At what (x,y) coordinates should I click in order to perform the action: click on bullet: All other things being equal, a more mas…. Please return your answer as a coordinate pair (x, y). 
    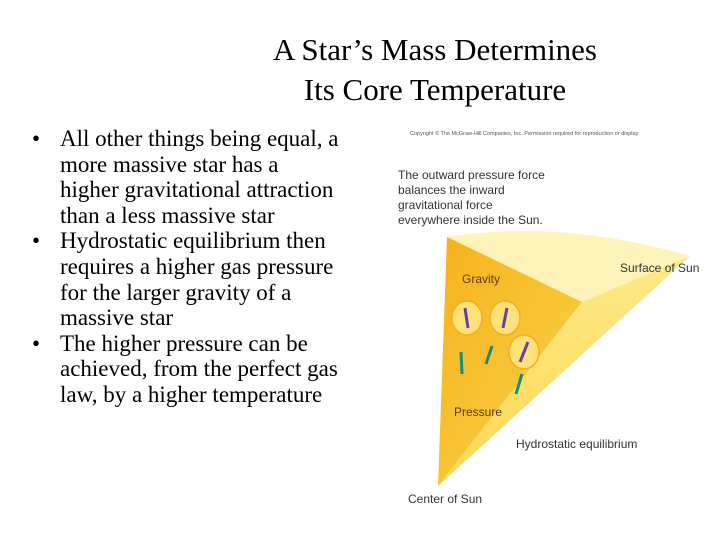
    Looking at the image, I should click on (220, 177).